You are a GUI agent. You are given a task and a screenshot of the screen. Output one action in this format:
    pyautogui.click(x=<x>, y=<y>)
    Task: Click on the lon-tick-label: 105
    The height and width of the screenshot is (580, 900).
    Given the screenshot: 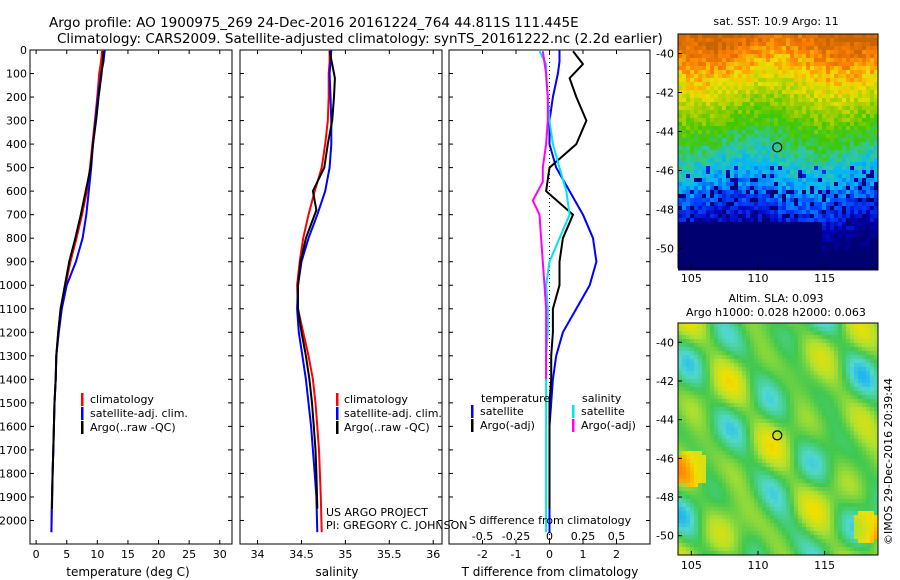 What is the action you would take?
    pyautogui.click(x=691, y=278)
    